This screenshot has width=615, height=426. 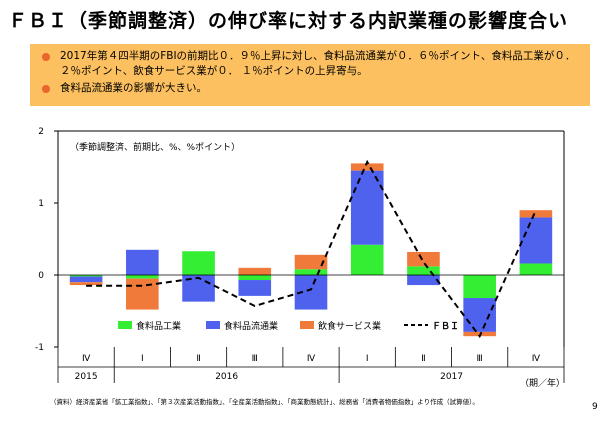 I want to click on unit-note: （季節調整済、前期比、%、%ポイント）, so click(x=155, y=147).